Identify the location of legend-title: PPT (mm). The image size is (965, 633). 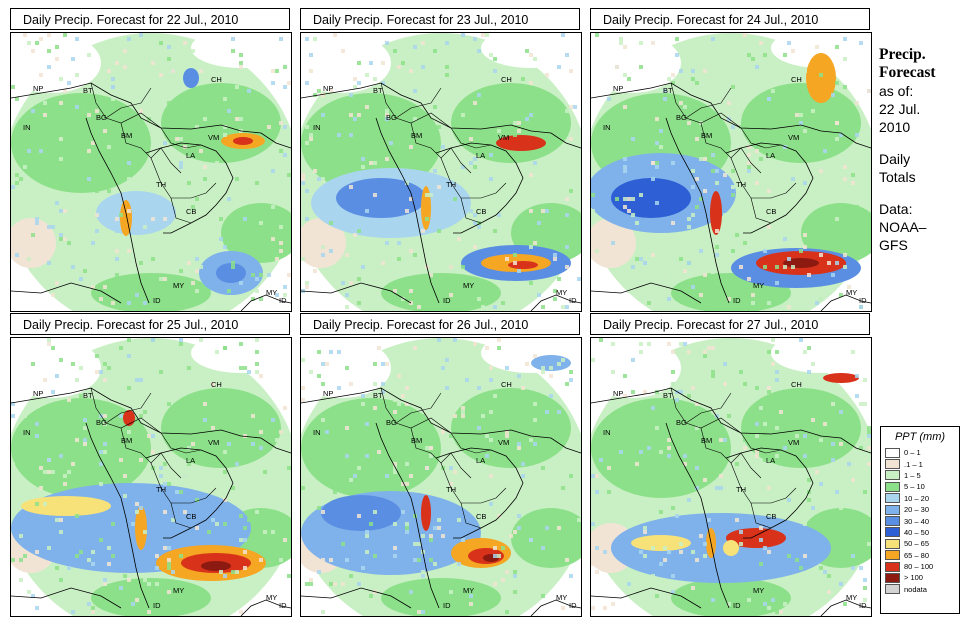
(920, 437).